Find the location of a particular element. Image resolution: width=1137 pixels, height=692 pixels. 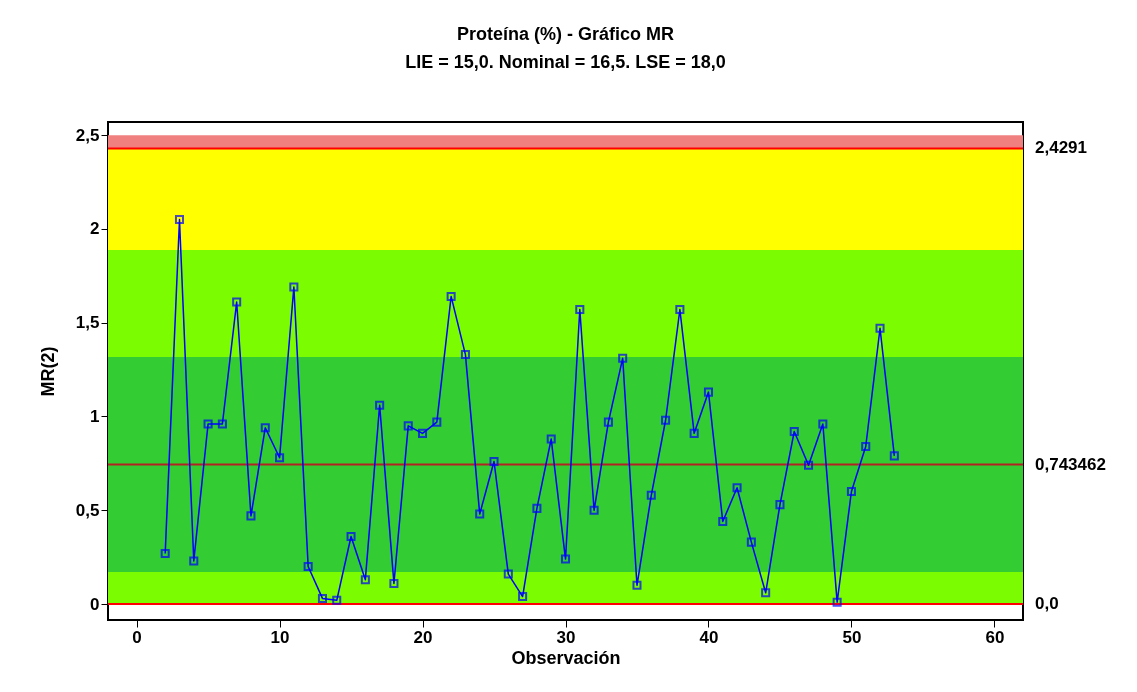

ref-line-label: 0,0 is located at coordinates (1047, 604).